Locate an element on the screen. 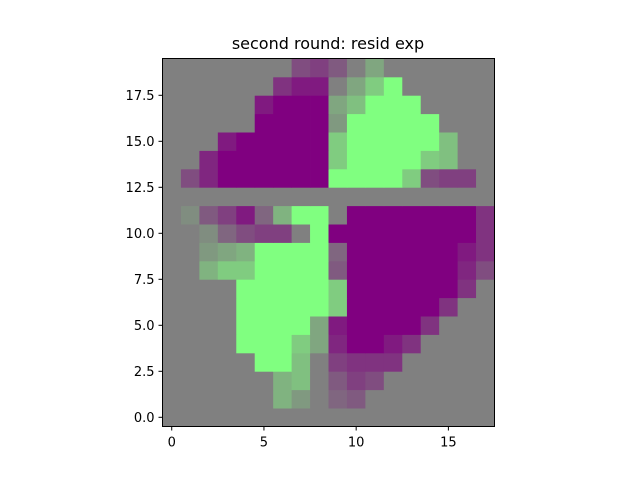 This screenshot has height=480, width=640. y-axis: 0.0 2.5 5.0 7.5 10.0 12.5 15.0 17.5 is located at coordinates (144, 257).